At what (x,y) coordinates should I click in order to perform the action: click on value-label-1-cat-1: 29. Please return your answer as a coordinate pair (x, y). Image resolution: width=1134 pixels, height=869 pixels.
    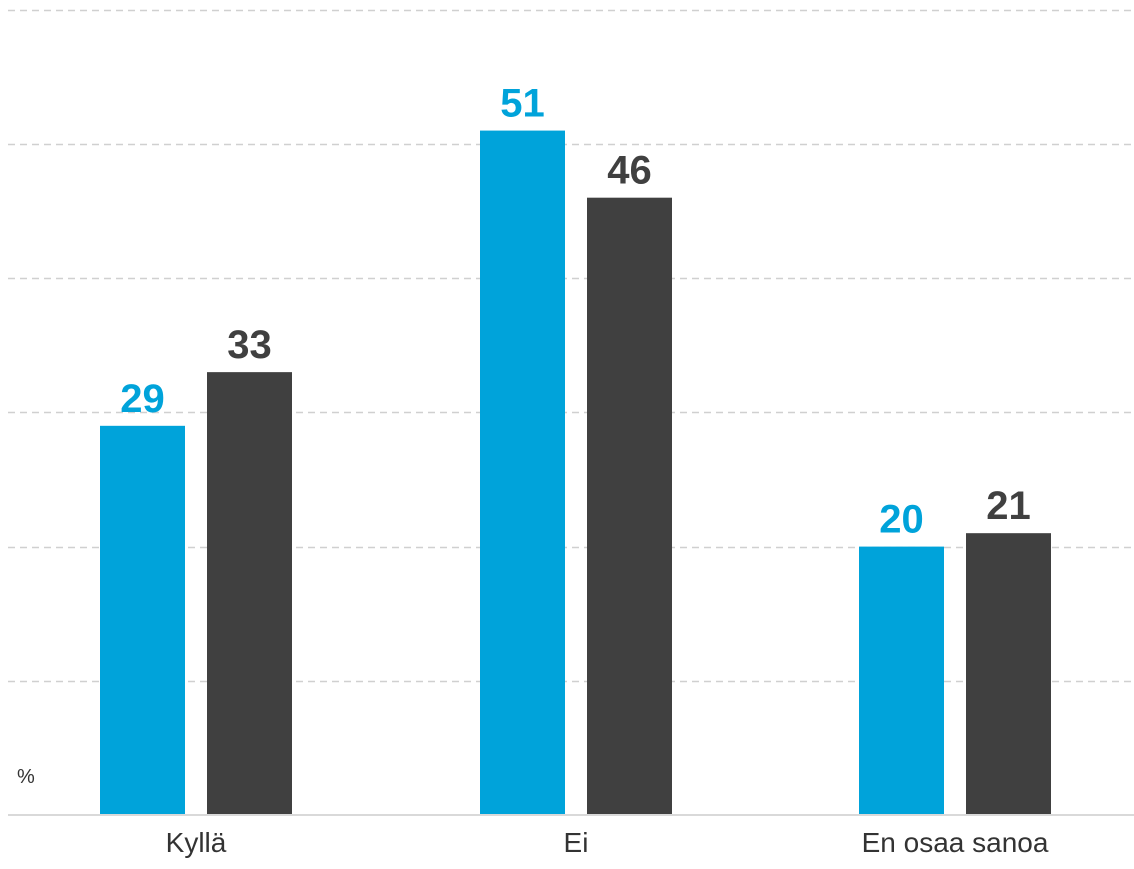
    Looking at the image, I should click on (142, 399).